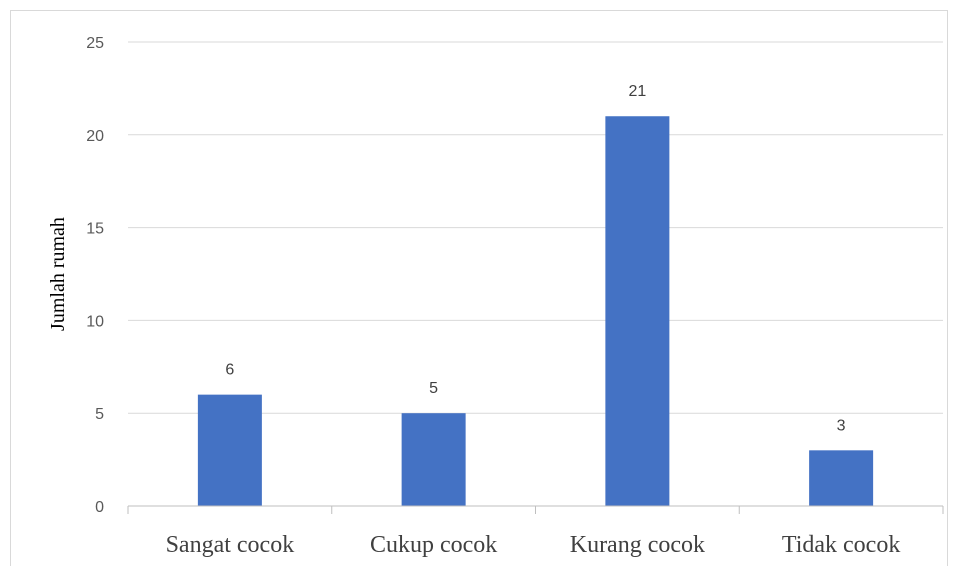  Describe the element at coordinates (841, 425) in the screenshot. I see `data-label: 3` at that location.